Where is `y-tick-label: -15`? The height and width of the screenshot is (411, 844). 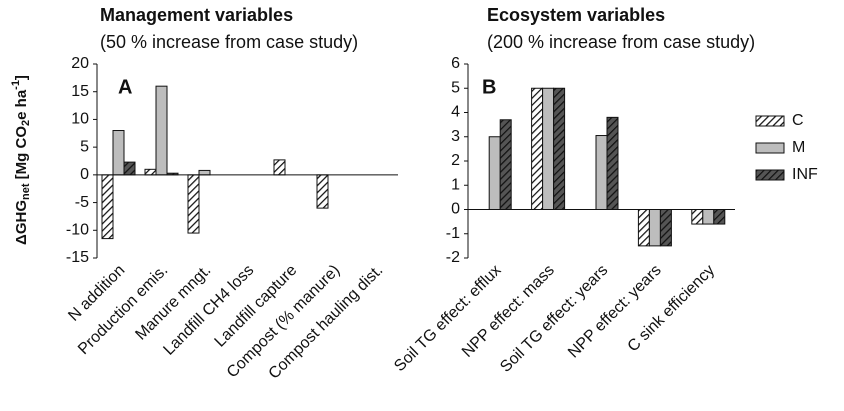 y-tick-label: -15 is located at coordinates (77, 257).